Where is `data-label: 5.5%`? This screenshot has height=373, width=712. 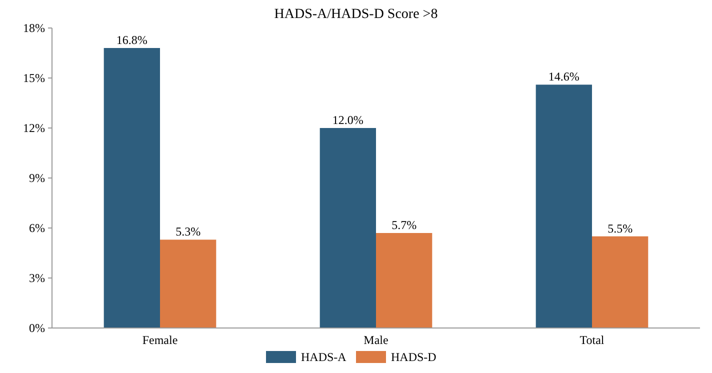
data-label: 5.5% is located at coordinates (620, 228).